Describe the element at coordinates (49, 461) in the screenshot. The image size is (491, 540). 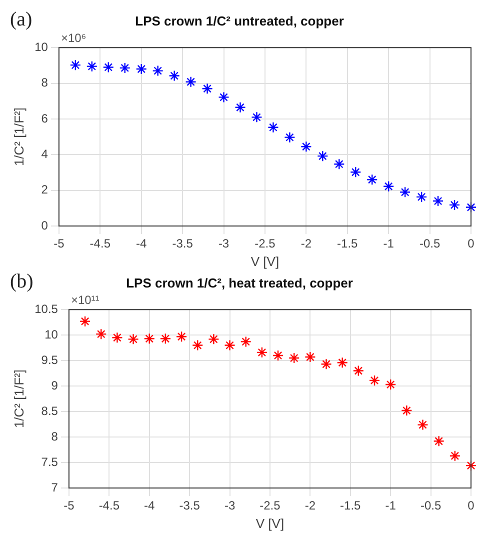
I see `y-tick-label: 7.5` at that location.